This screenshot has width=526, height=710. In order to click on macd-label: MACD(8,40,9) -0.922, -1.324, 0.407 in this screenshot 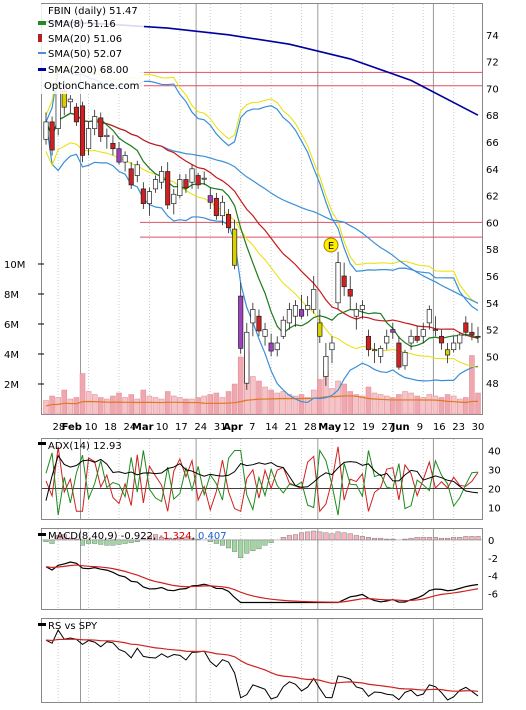, I will do `click(132, 536)`.